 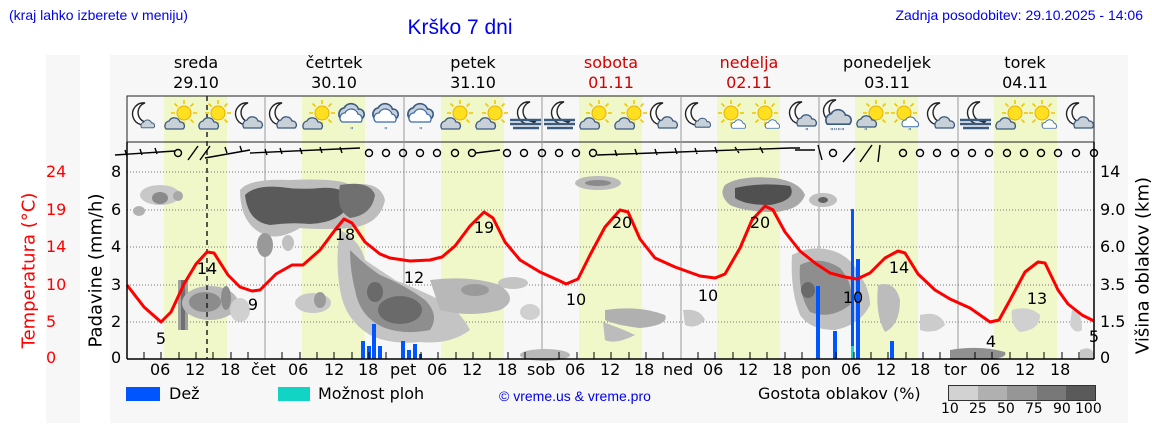 I want to click on last-update-text: Zadnja posodobitev: 29.10.2025 - 14:06, so click(x=1019, y=15).